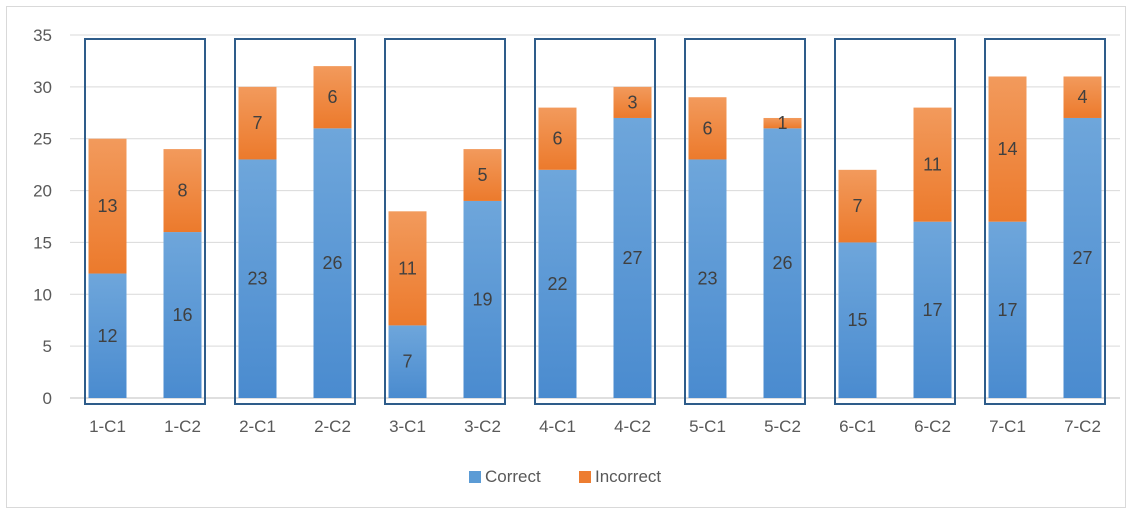 Image resolution: width=1134 pixels, height=515 pixels. Describe the element at coordinates (42, 35) in the screenshot. I see `y-tick-label: 35` at that location.